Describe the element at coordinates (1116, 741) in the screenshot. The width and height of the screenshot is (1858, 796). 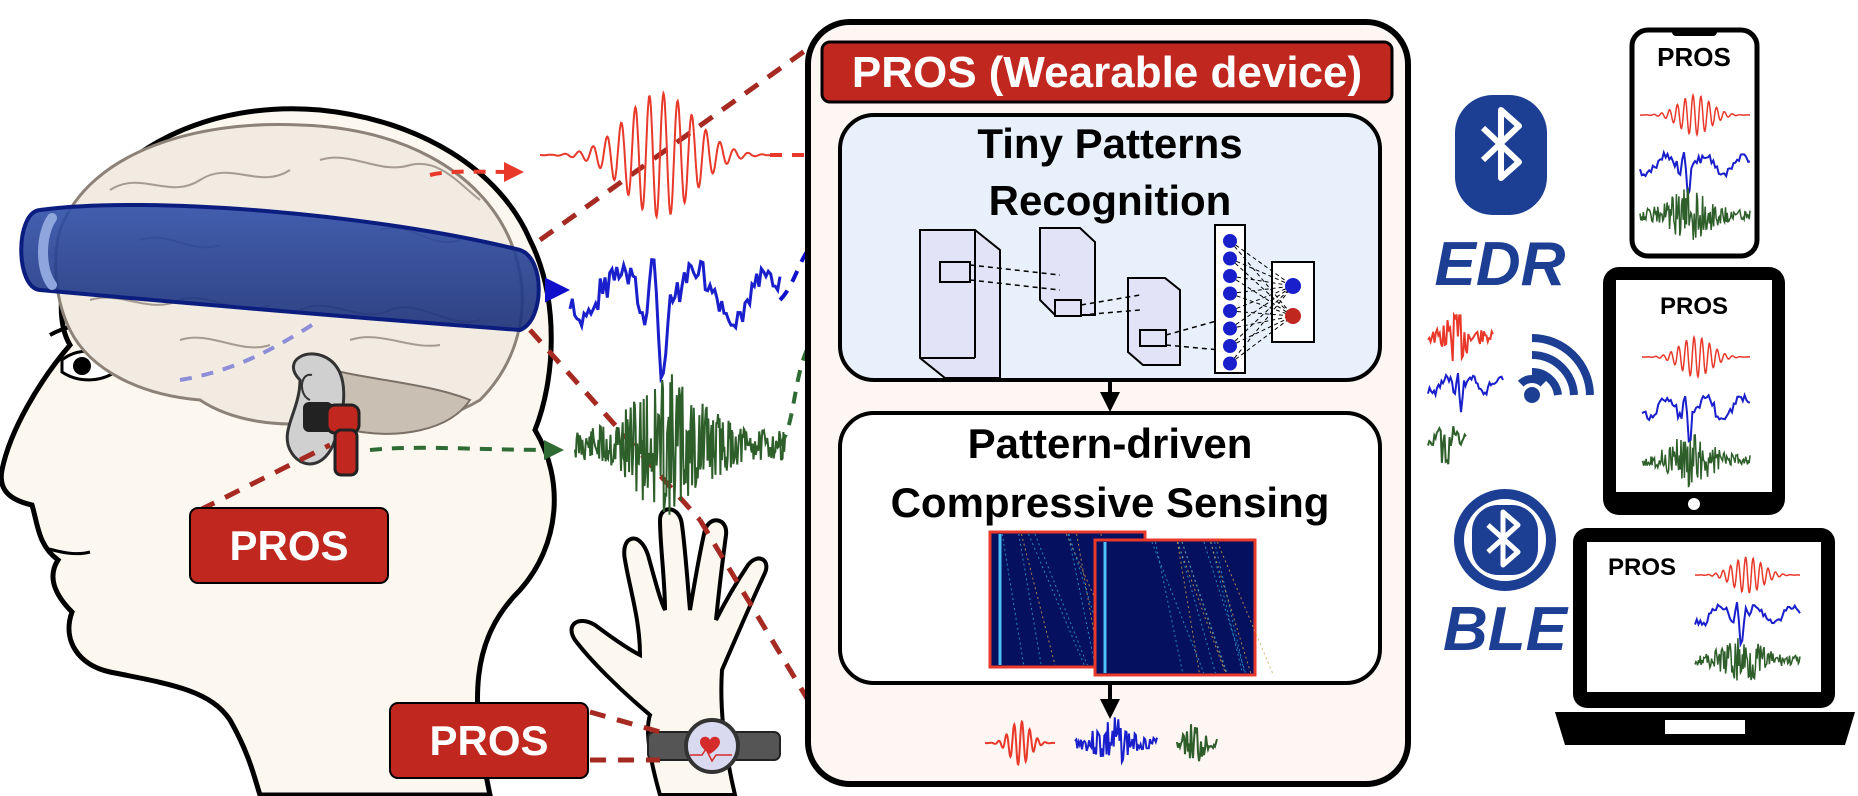
I see `output-blue-waveform` at that location.